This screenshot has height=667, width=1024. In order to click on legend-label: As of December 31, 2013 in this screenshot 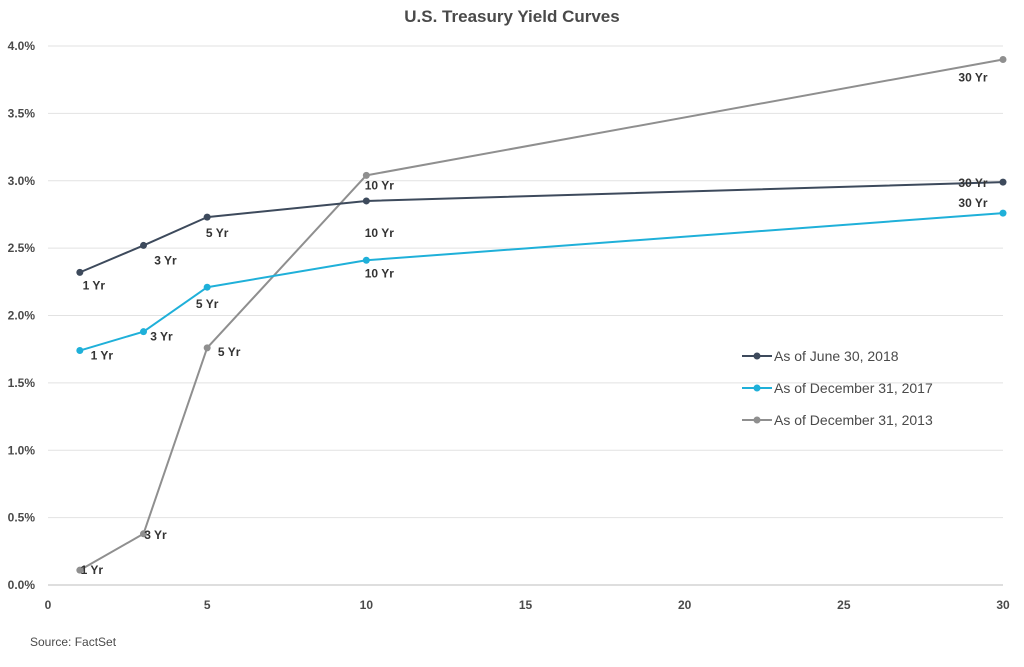, I will do `click(853, 420)`.